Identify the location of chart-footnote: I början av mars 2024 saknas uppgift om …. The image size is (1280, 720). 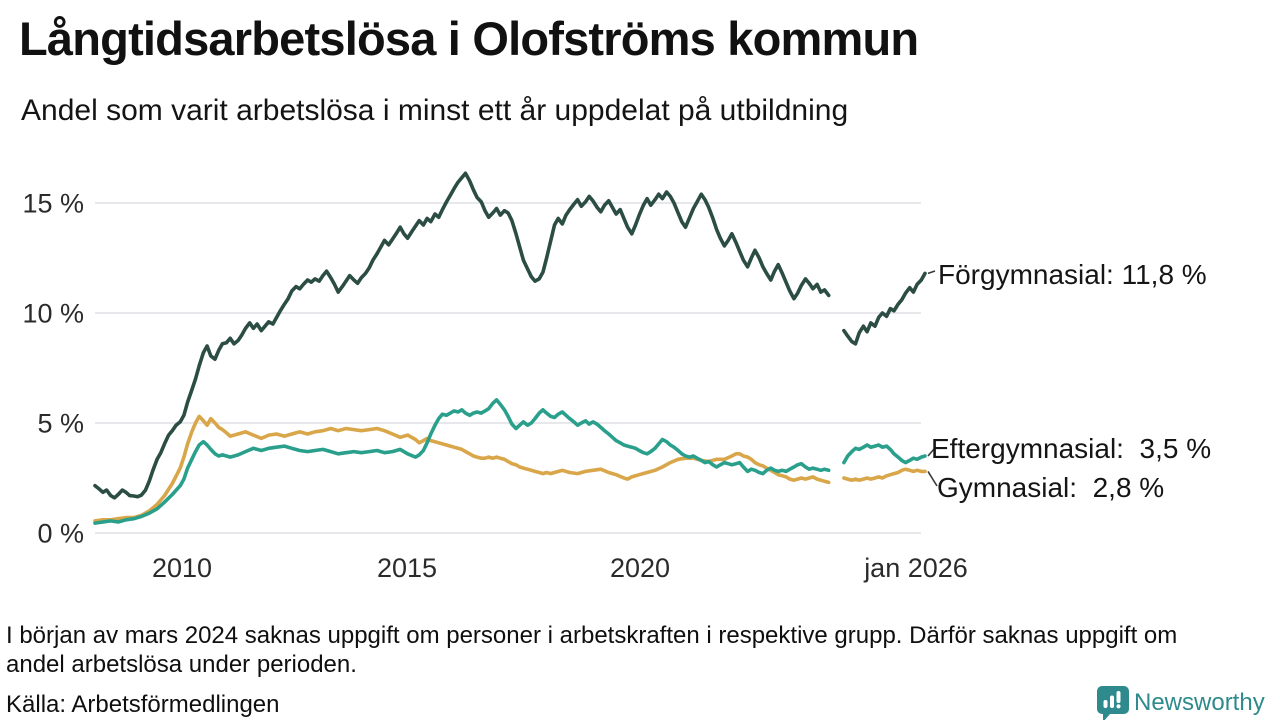
(591, 650).